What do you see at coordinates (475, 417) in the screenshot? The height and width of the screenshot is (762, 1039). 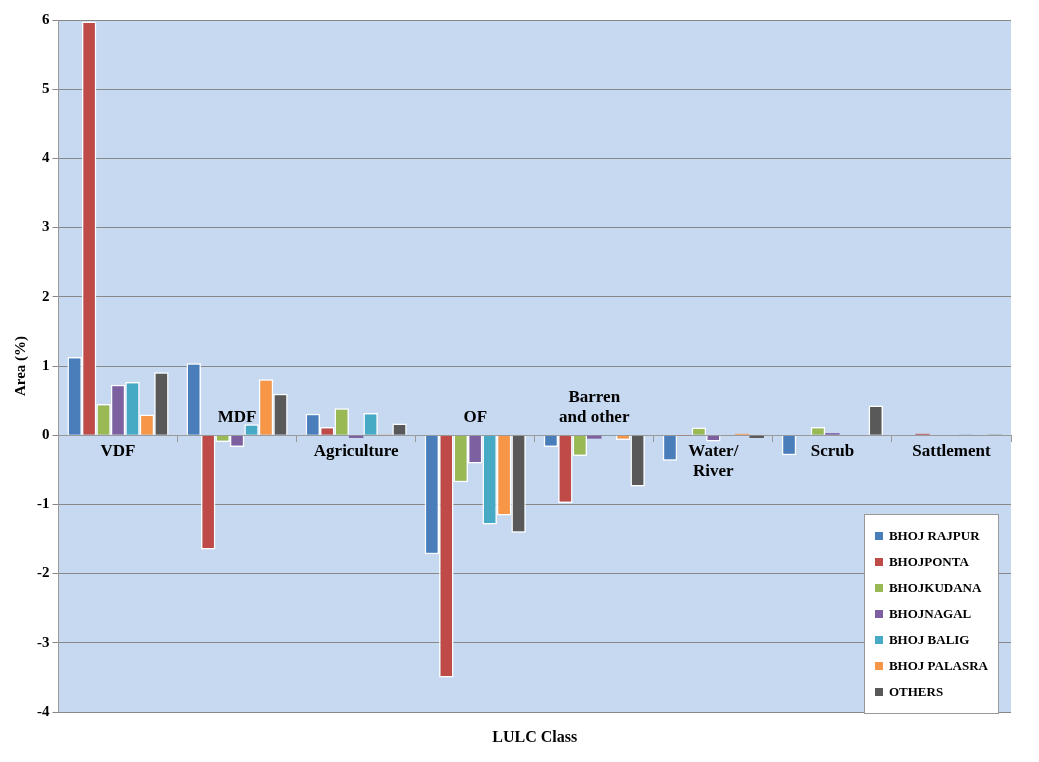 I see `x-tick-label: OF` at bounding box center [475, 417].